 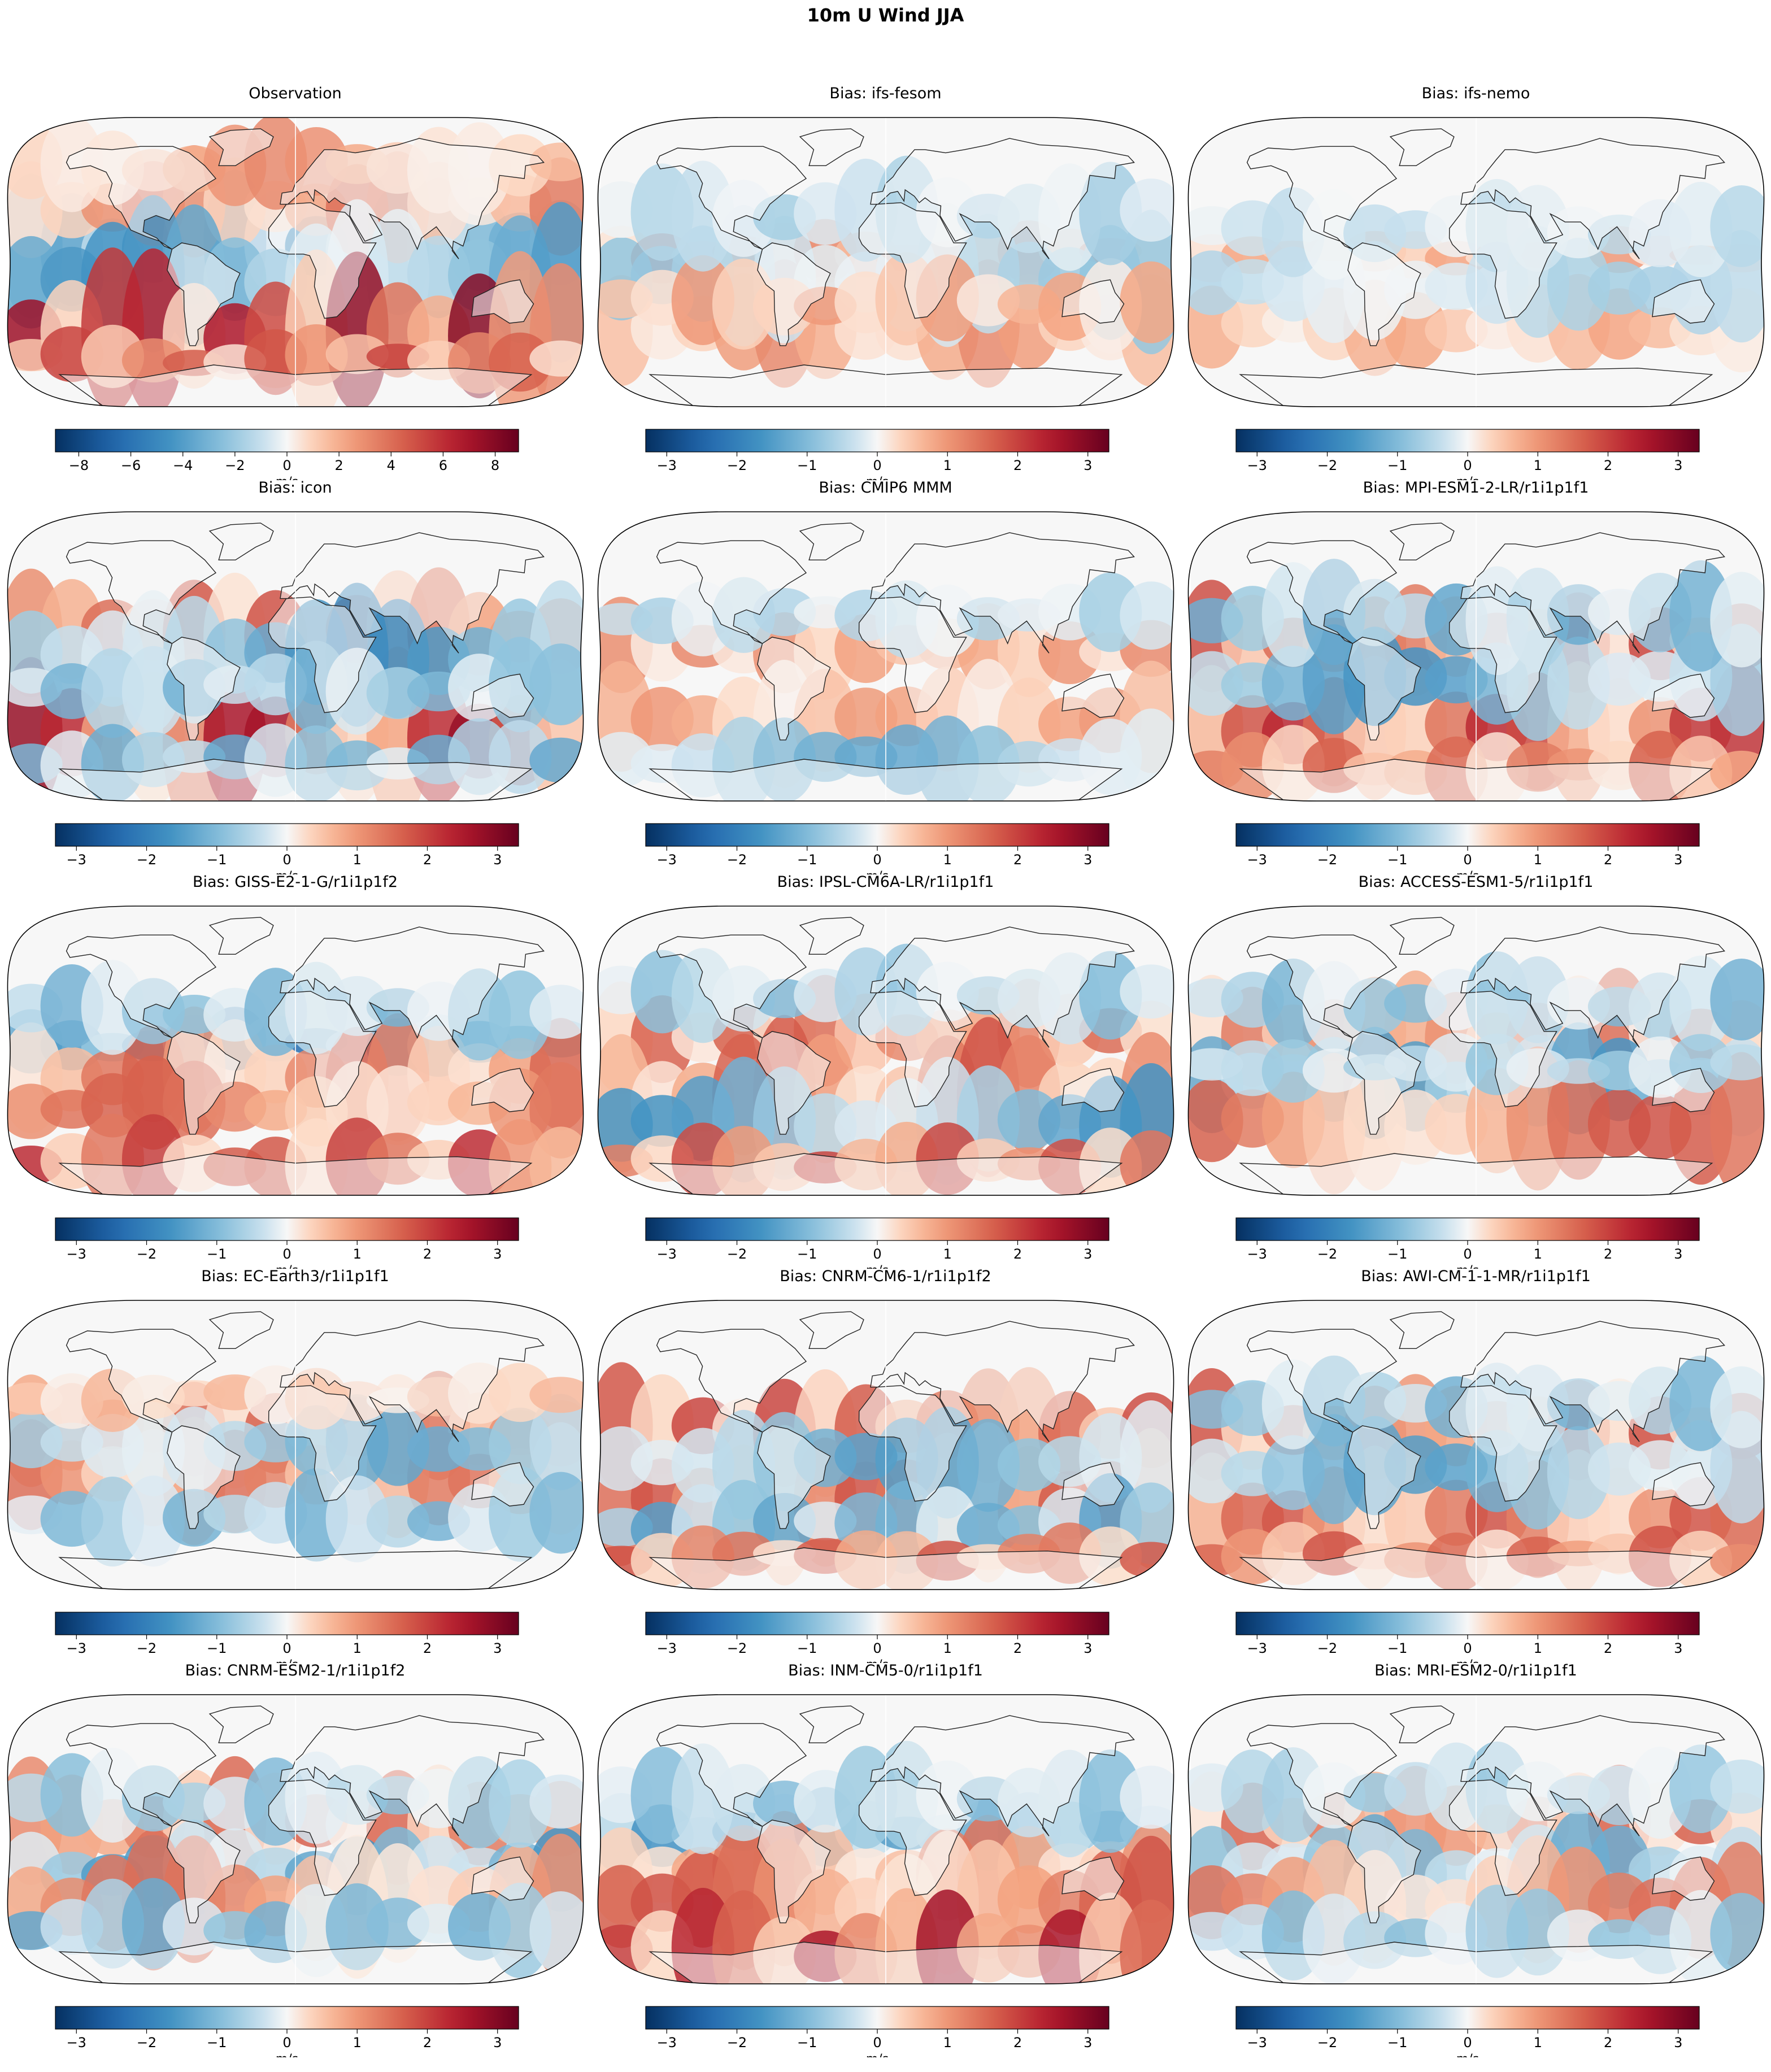 I want to click on map-panel: Bias: INM-CM5-0/r1i1p1f1 −3 −2 −1 0 1 2 3 m/s, so click(x=885, y=1860).